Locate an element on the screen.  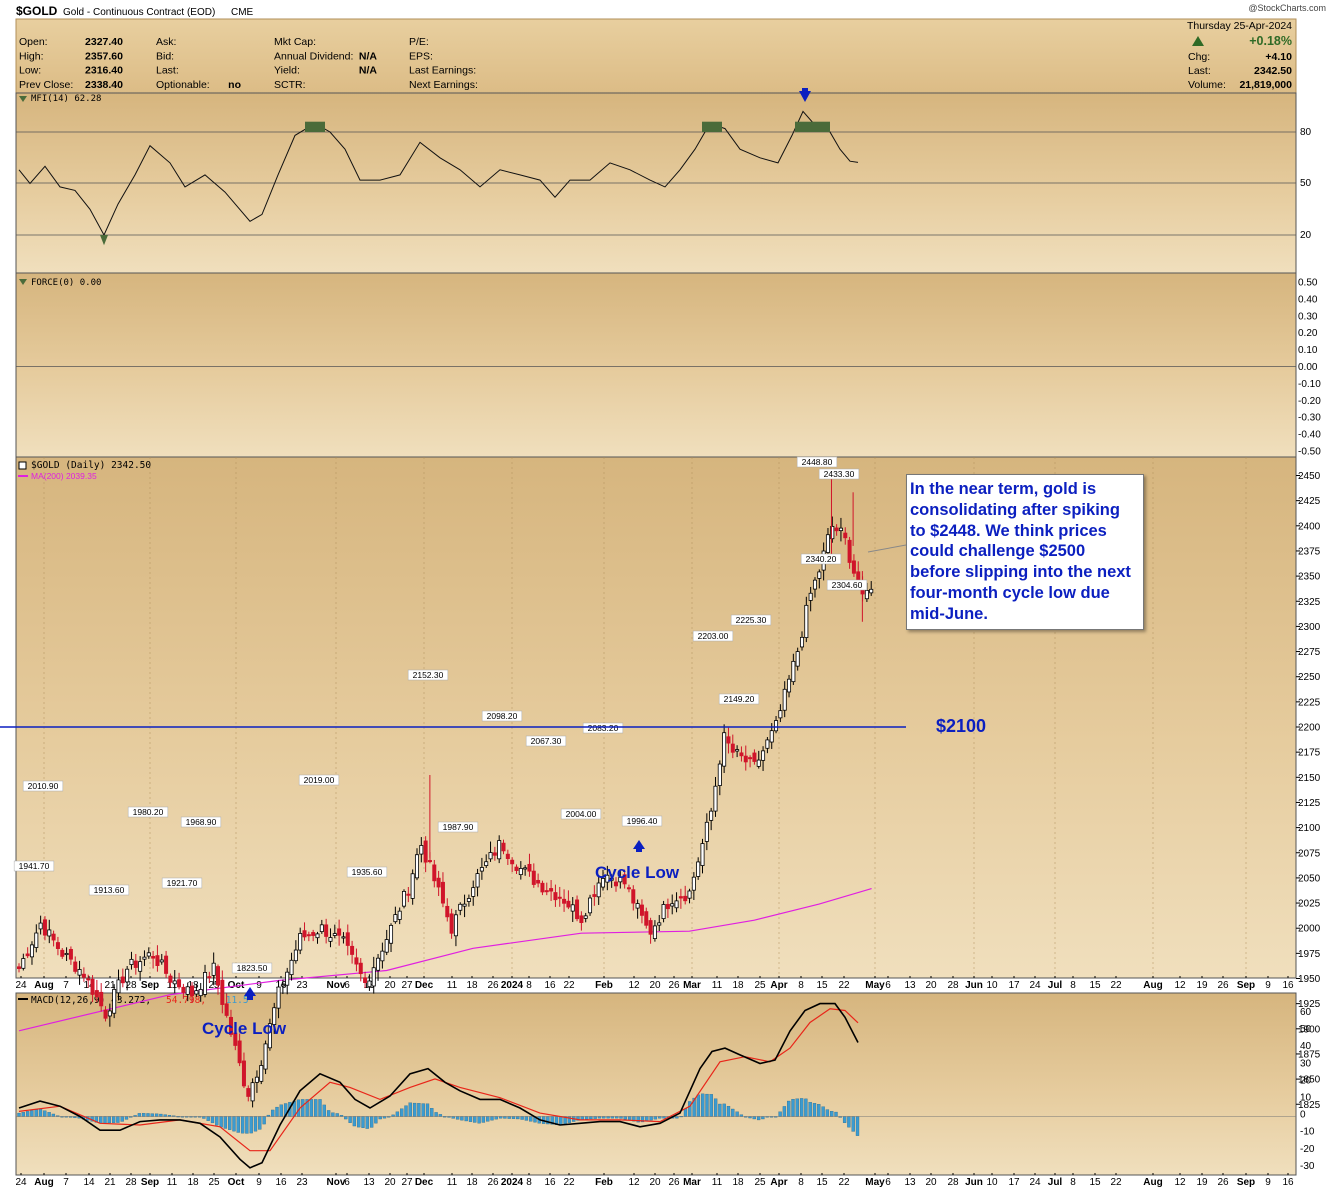
macd-hist-label: -11.5 is located at coordinates (234, 1000).